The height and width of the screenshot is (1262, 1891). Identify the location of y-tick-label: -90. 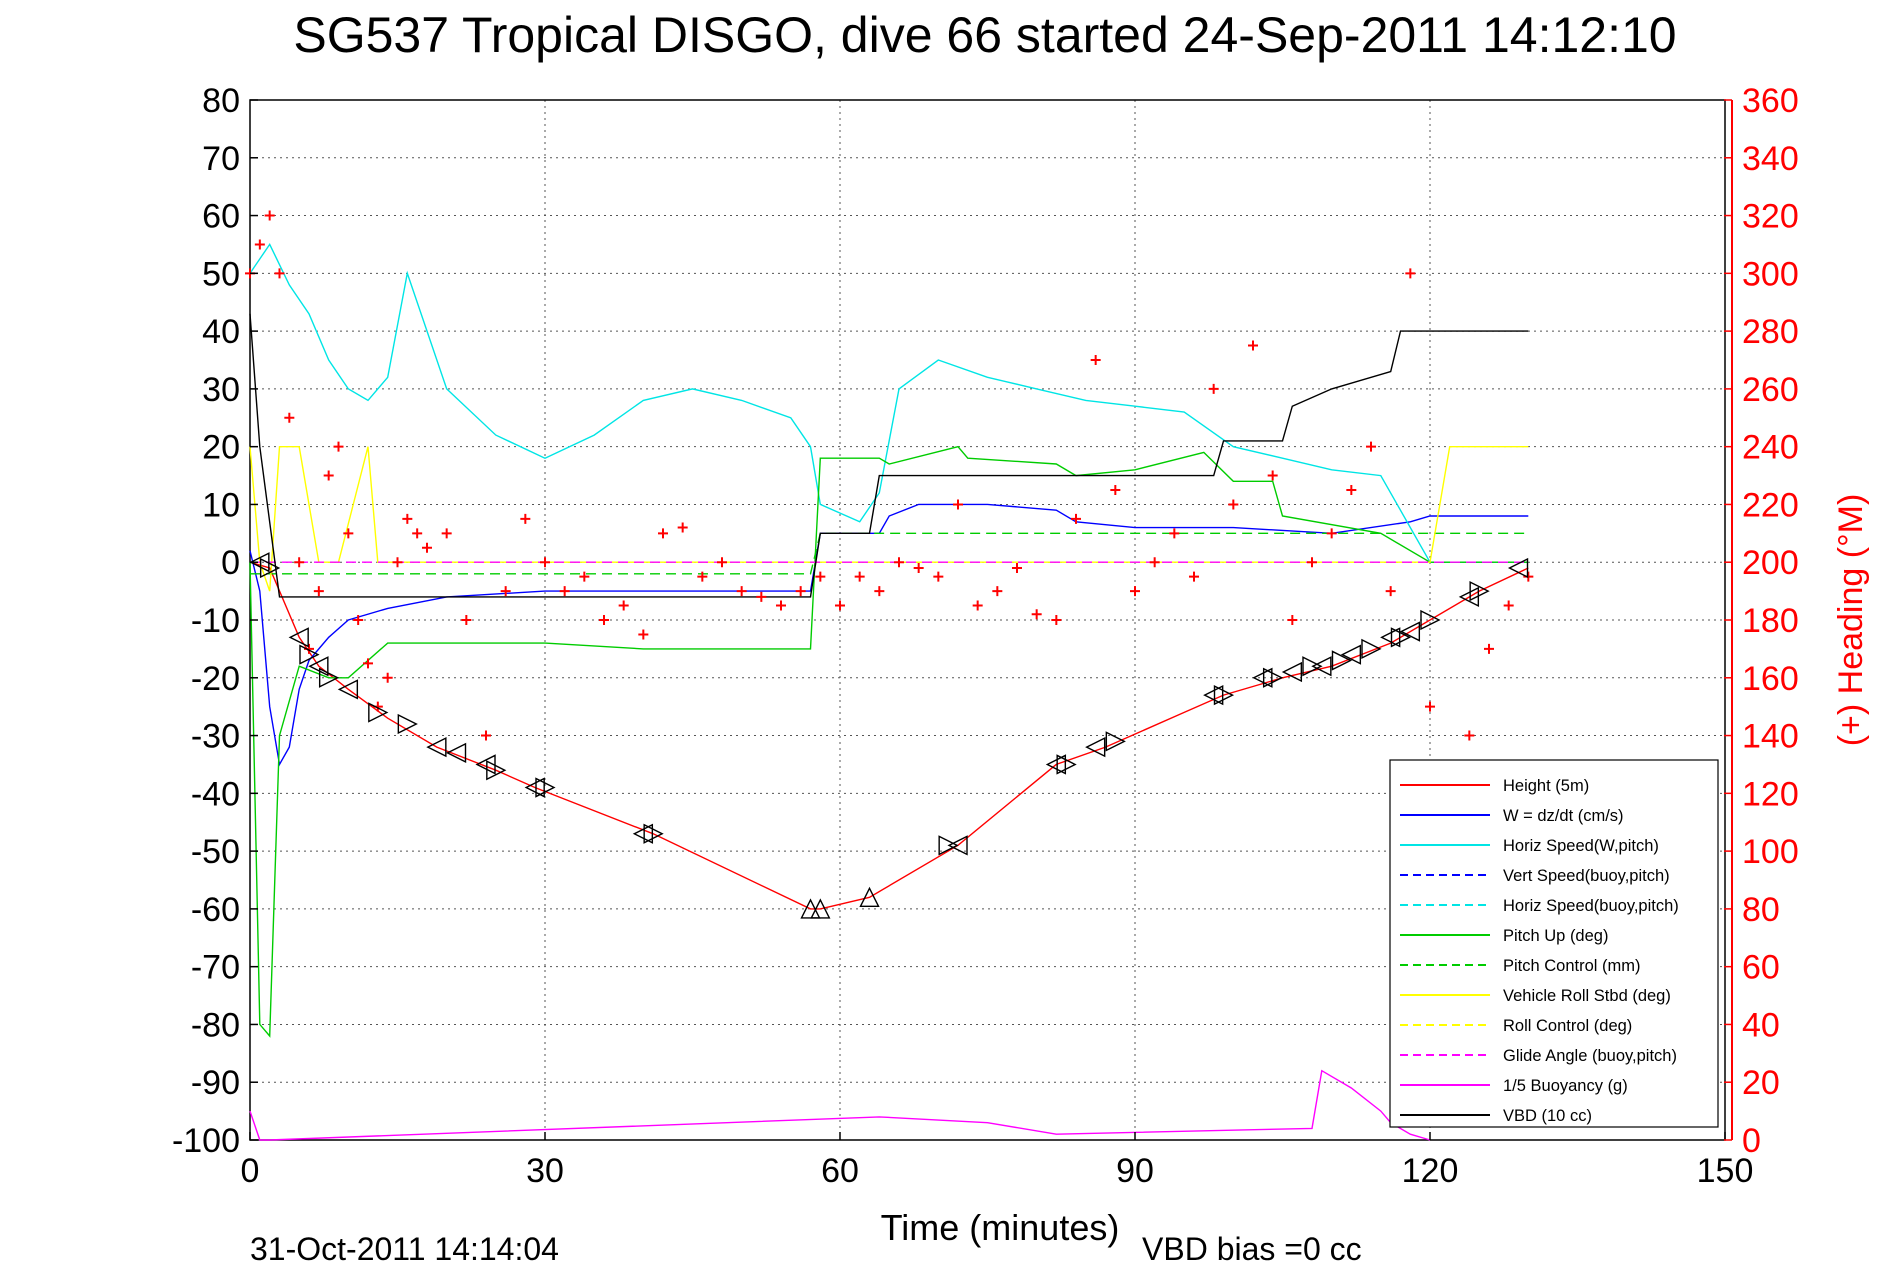
(215, 1083).